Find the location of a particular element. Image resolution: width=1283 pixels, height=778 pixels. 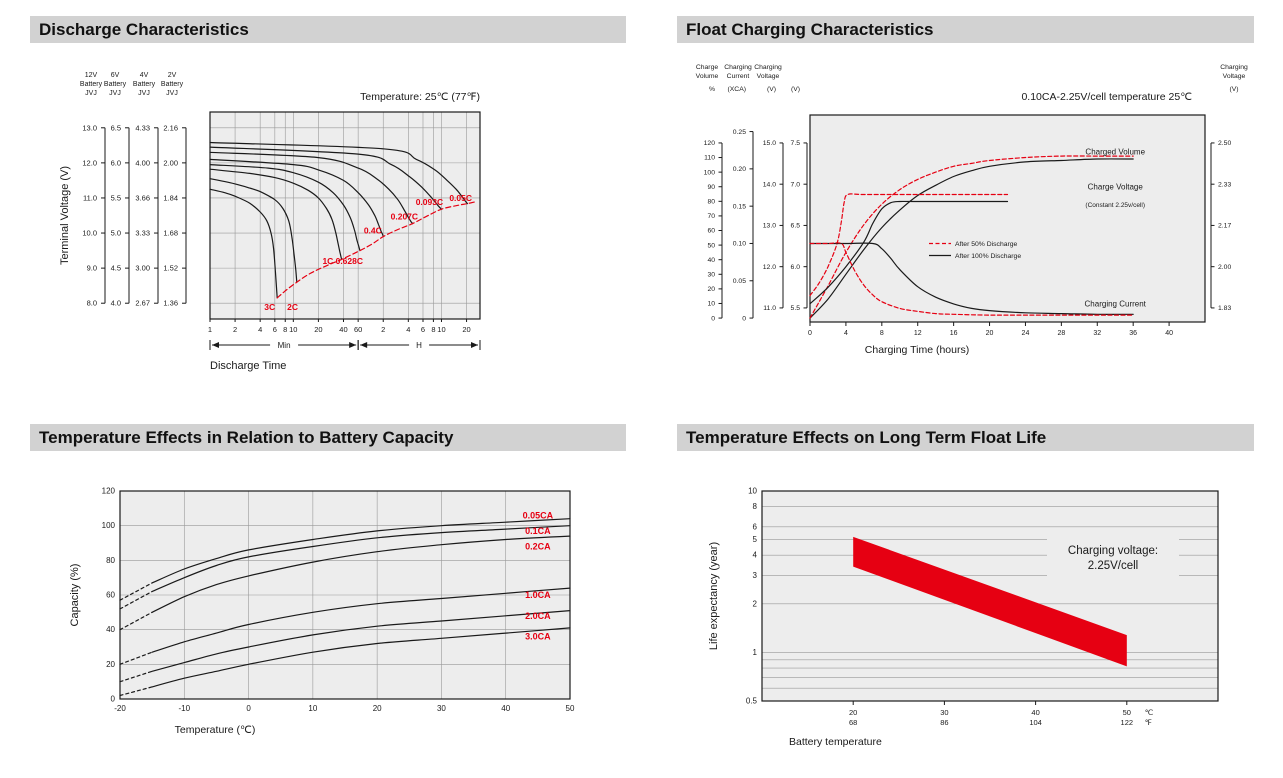

y-tick-label: 8.0 is located at coordinates (92, 303).